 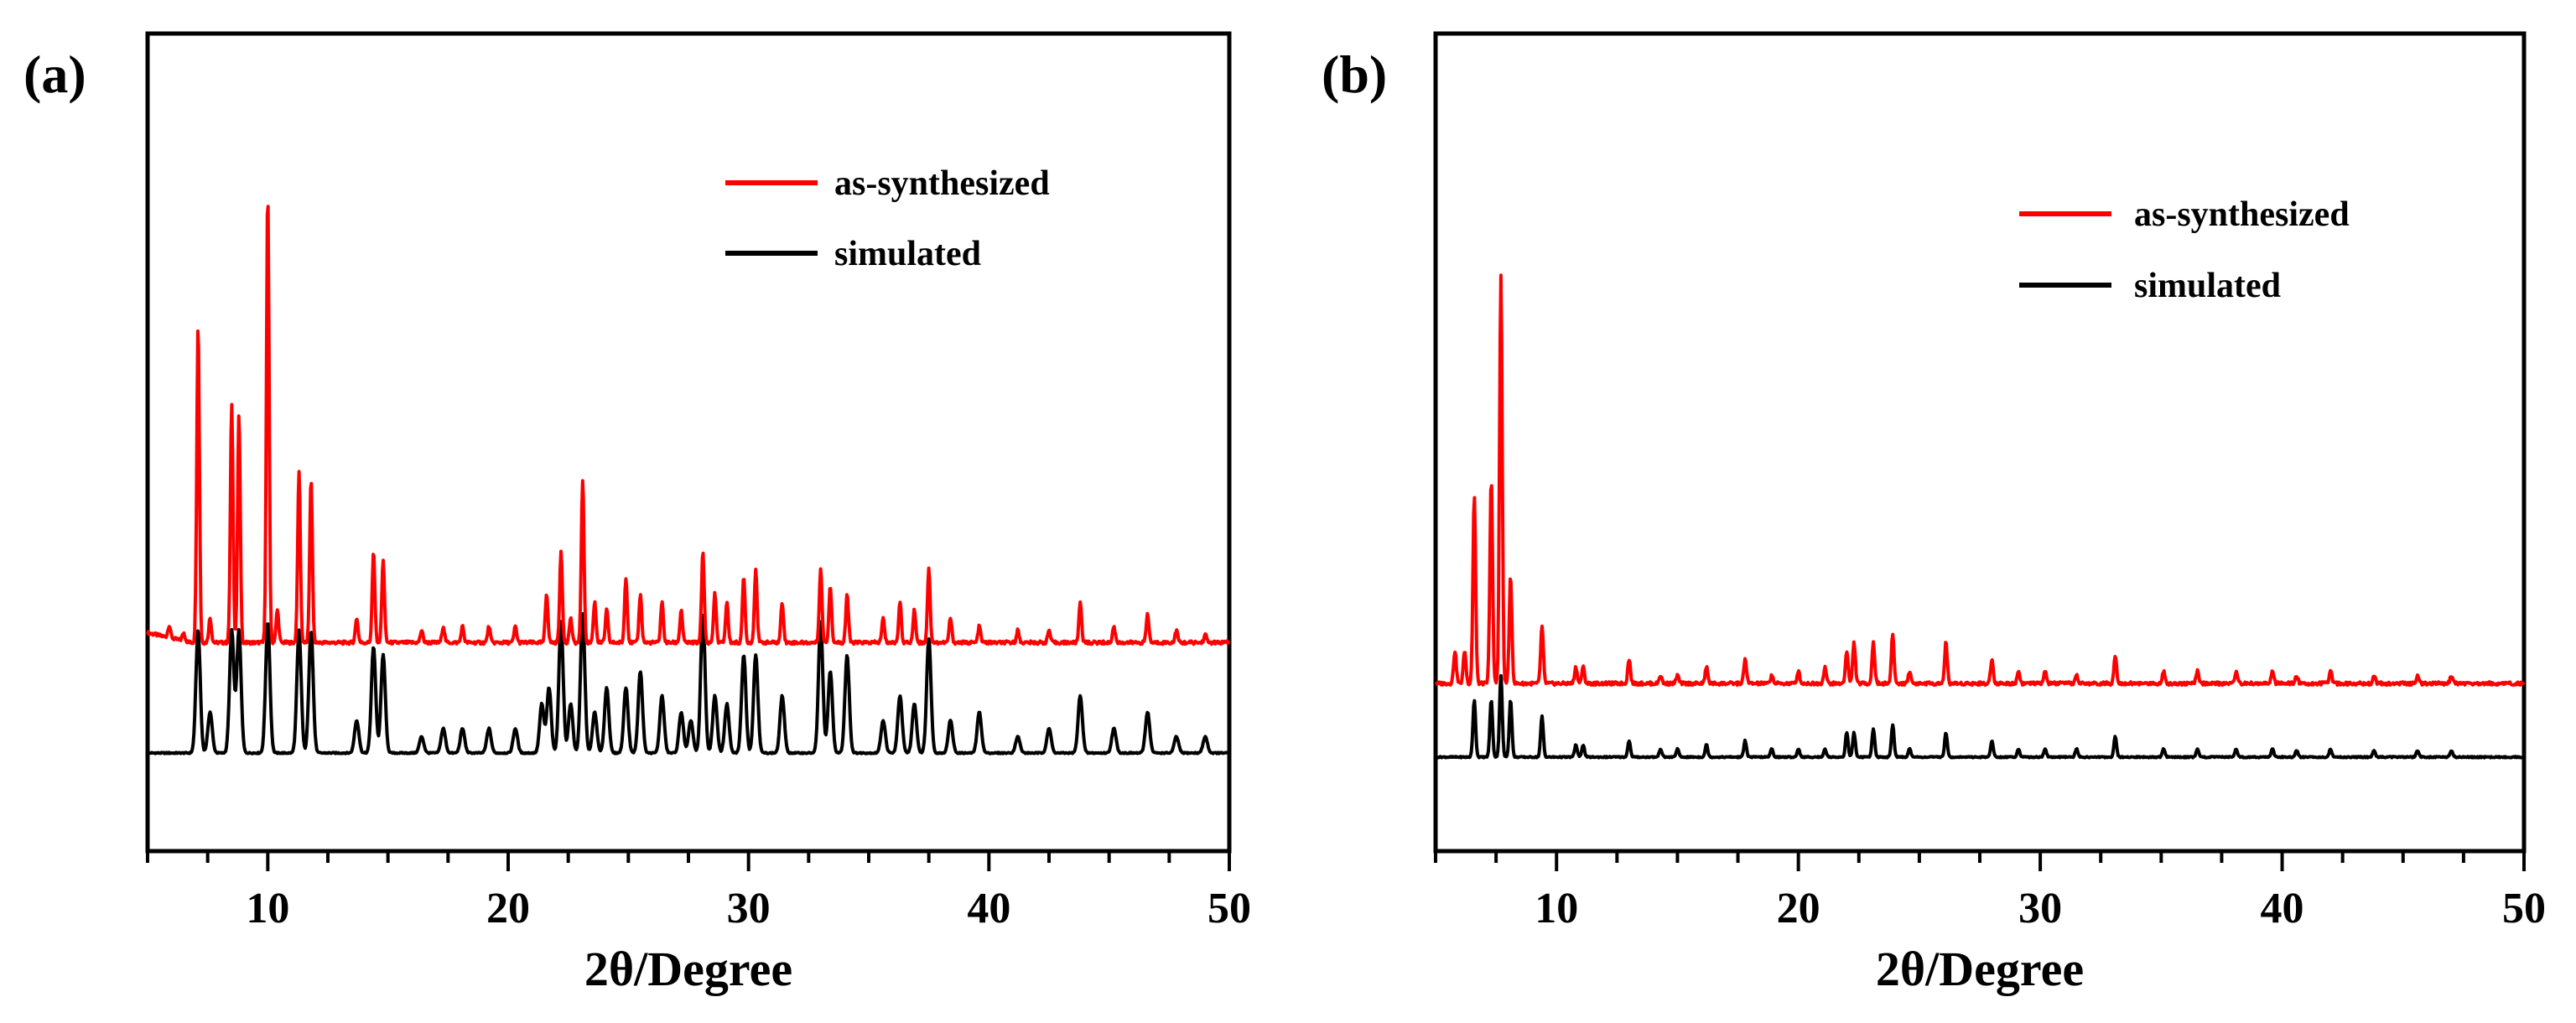 I want to click on panel-b-legend-as-synthesized: as-synthesized, so click(x=2242, y=214).